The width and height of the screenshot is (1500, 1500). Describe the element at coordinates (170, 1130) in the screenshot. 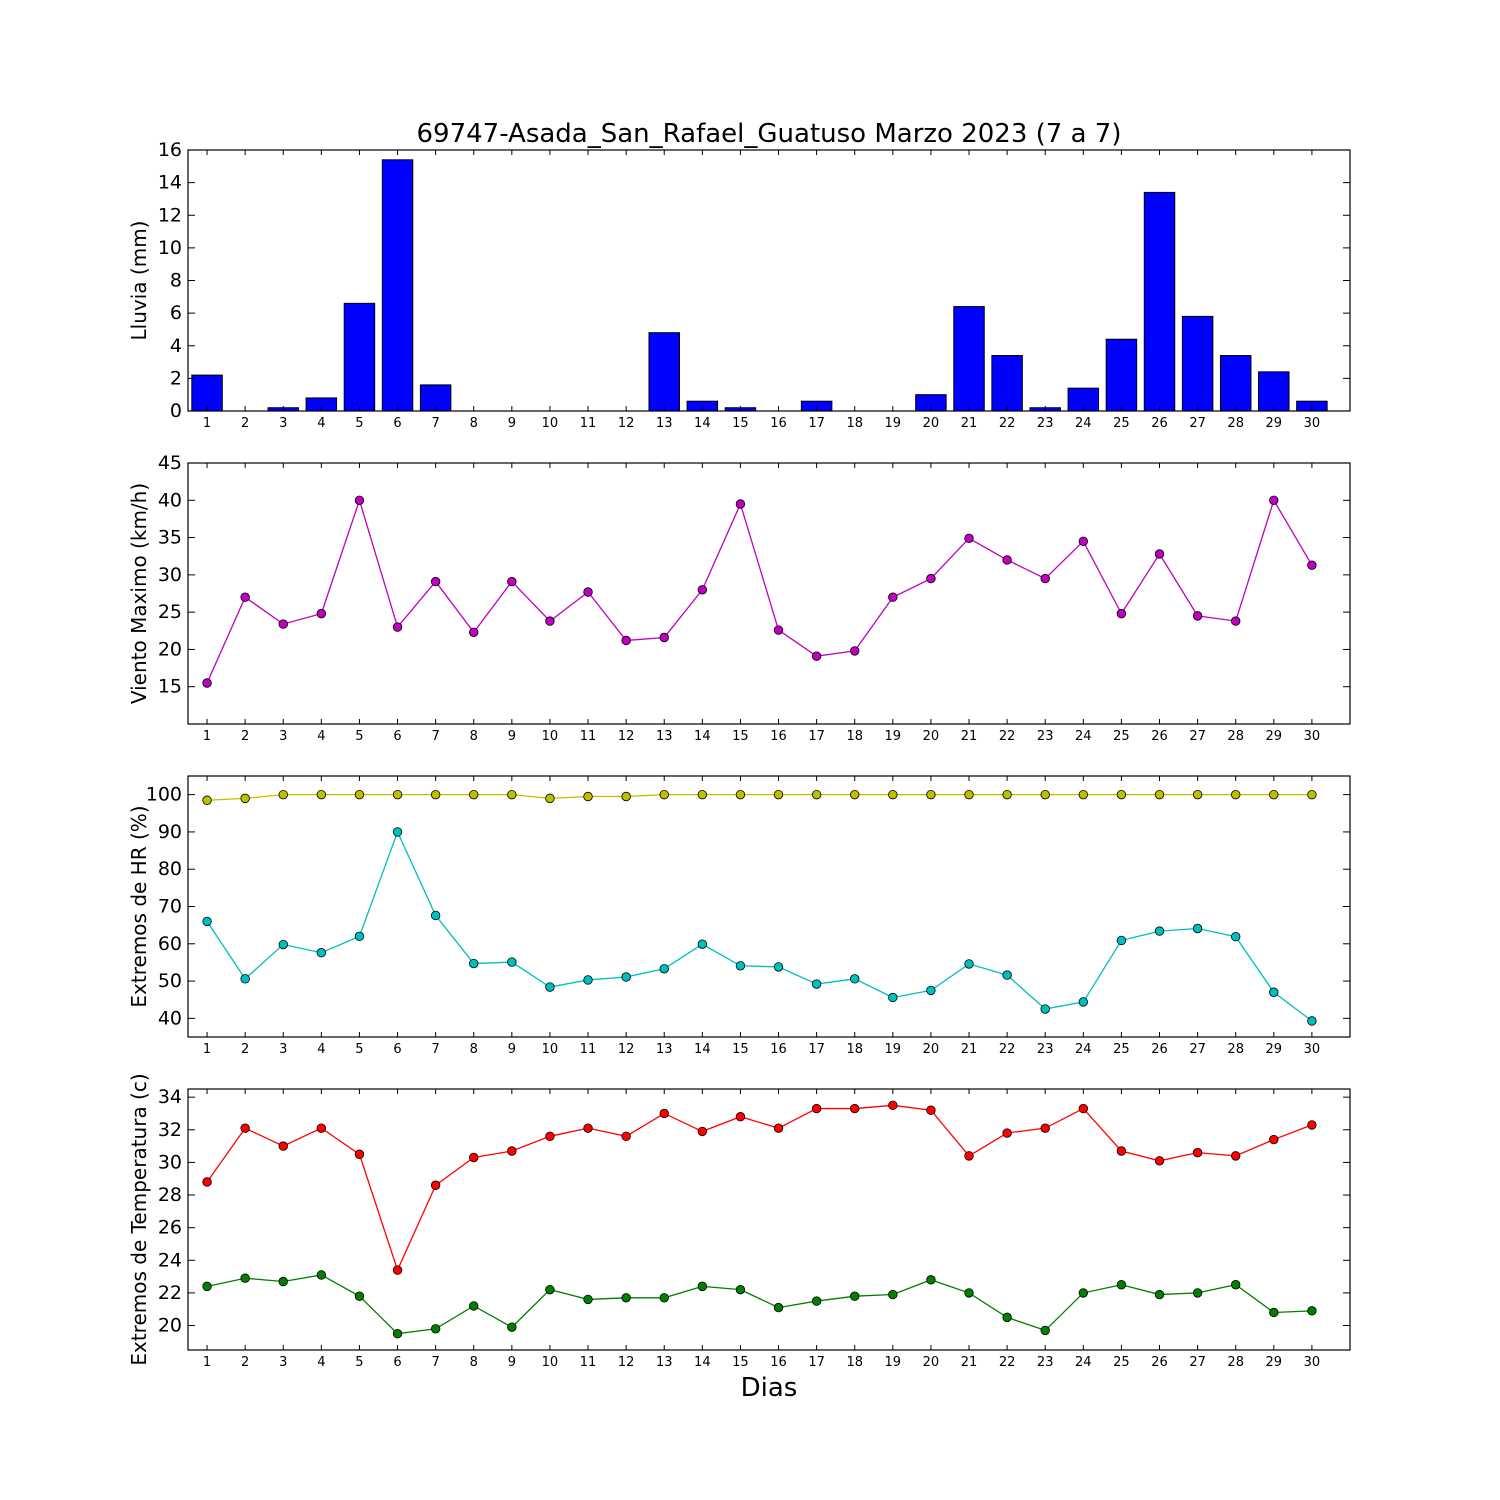

I see `y-tick-label: 32` at that location.